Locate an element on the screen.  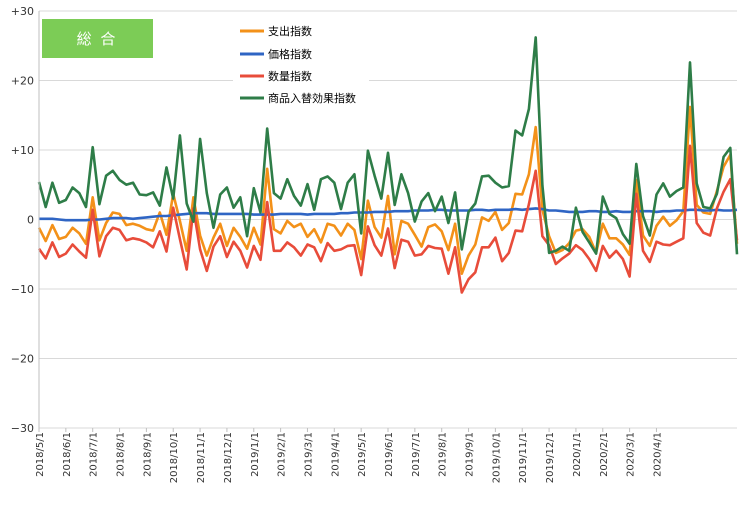
legend-label-price: 価格指数 is located at coordinates (290, 54).